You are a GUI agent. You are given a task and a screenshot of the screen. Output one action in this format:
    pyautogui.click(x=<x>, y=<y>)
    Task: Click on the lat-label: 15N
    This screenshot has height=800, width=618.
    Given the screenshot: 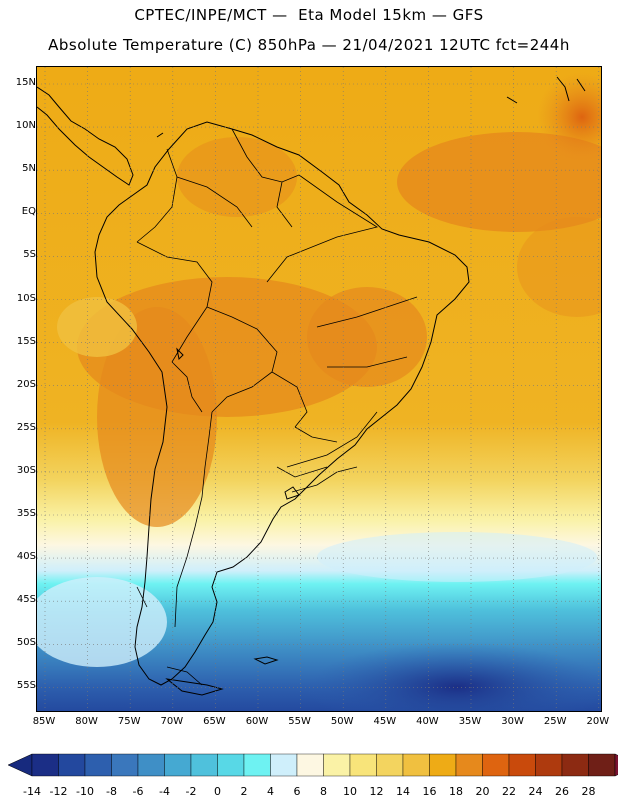 What is the action you would take?
    pyautogui.click(x=25, y=82)
    